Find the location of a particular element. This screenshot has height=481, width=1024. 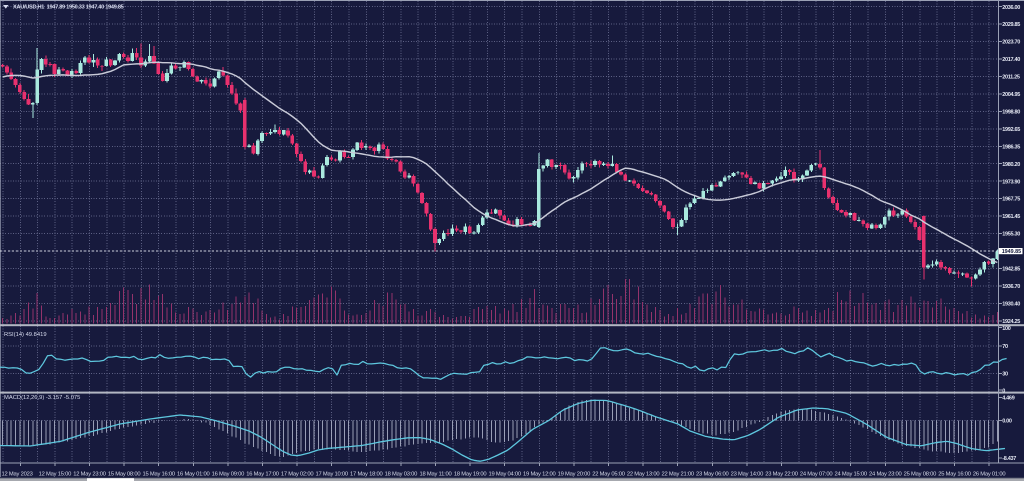

svg-text: 25 May 08:00 is located at coordinates (920, 474).